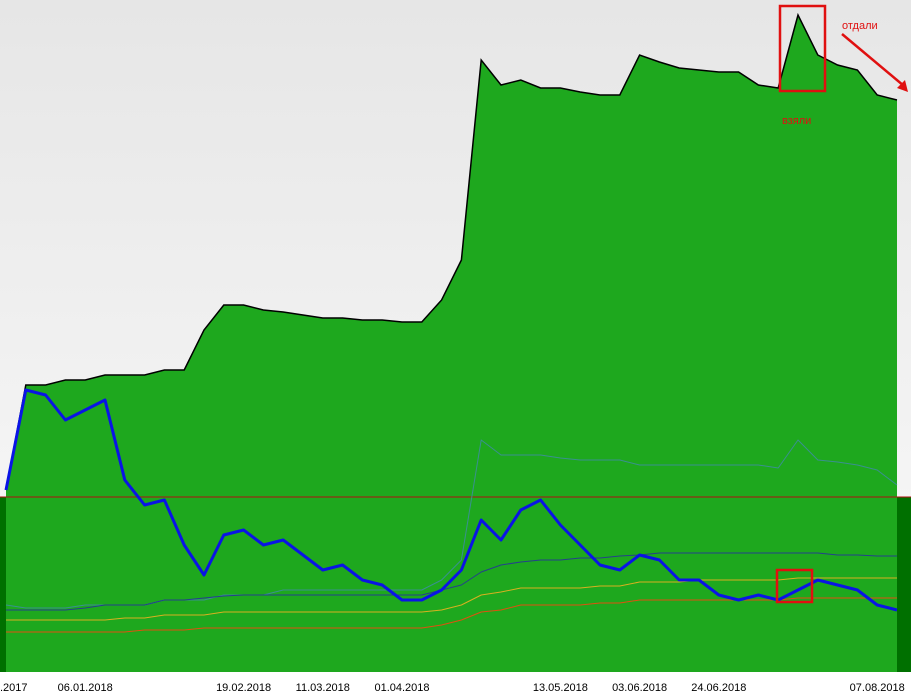 The image size is (911, 699). Describe the element at coordinates (243, 688) in the screenshot. I see `x-tick-label: 19.02.2018` at that location.